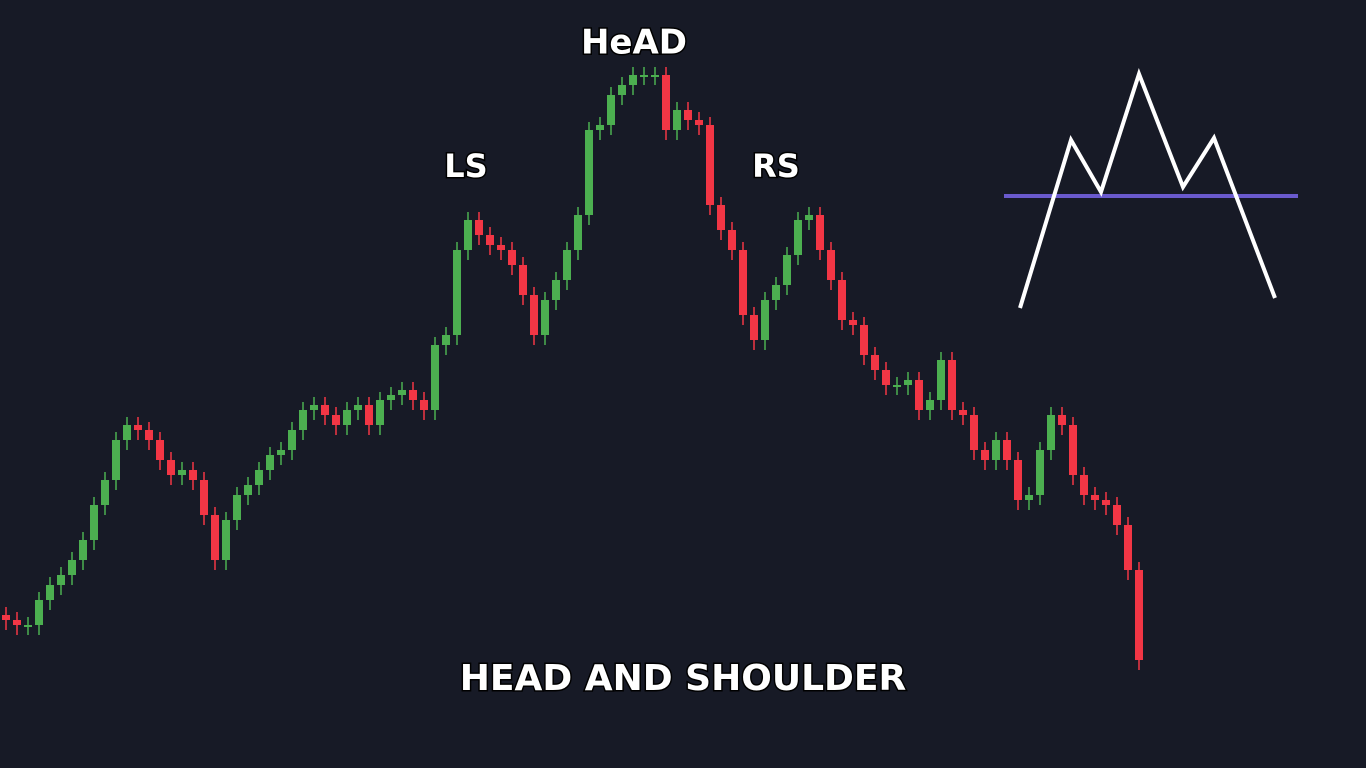 This screenshot has height=768, width=1366. Describe the element at coordinates (776, 166) in the screenshot. I see `right-shoulder-label: RS` at that location.